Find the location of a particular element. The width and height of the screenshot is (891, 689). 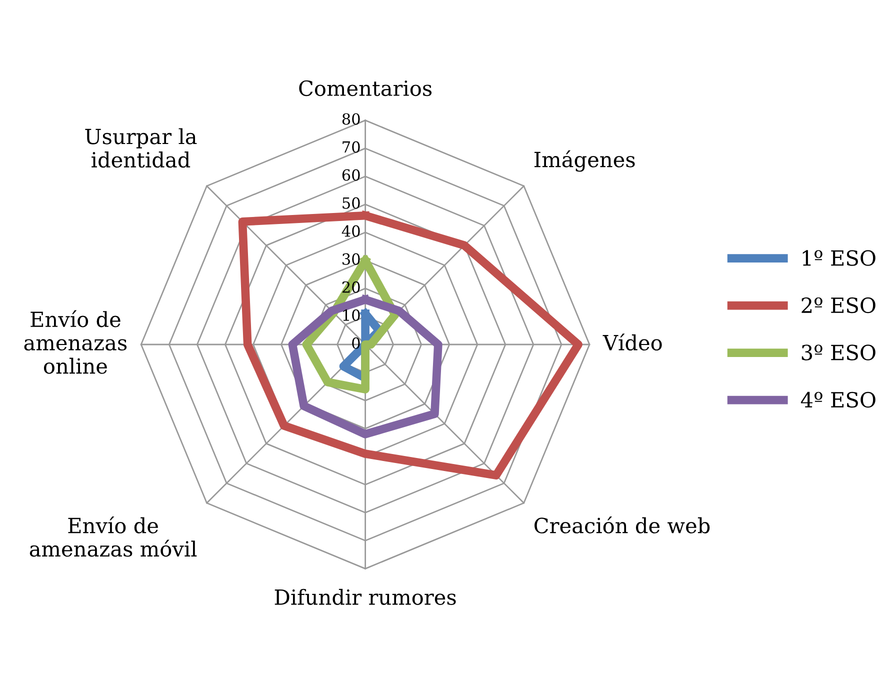

y-tick-label: 60 is located at coordinates (351, 175).